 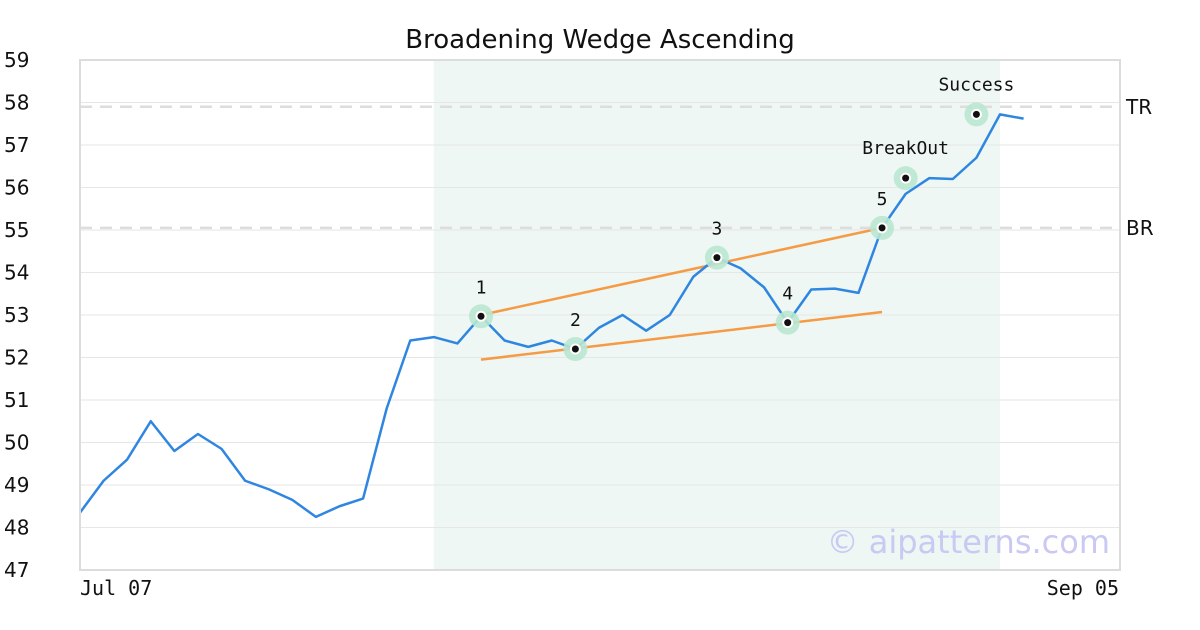 What do you see at coordinates (1083, 588) in the screenshot?
I see `x-tick-label-end: Sep 05` at bounding box center [1083, 588].